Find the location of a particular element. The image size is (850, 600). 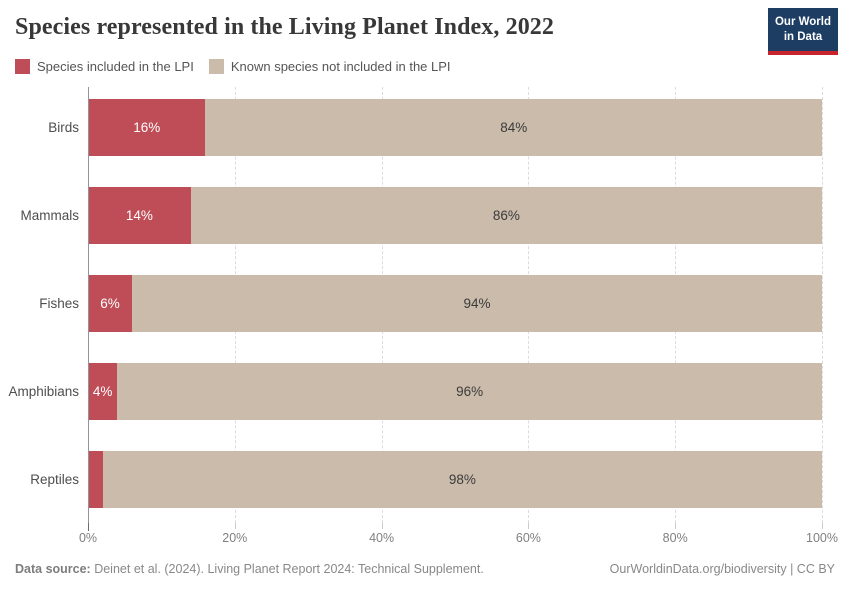

bar-value-label: 4% is located at coordinates (102, 392).